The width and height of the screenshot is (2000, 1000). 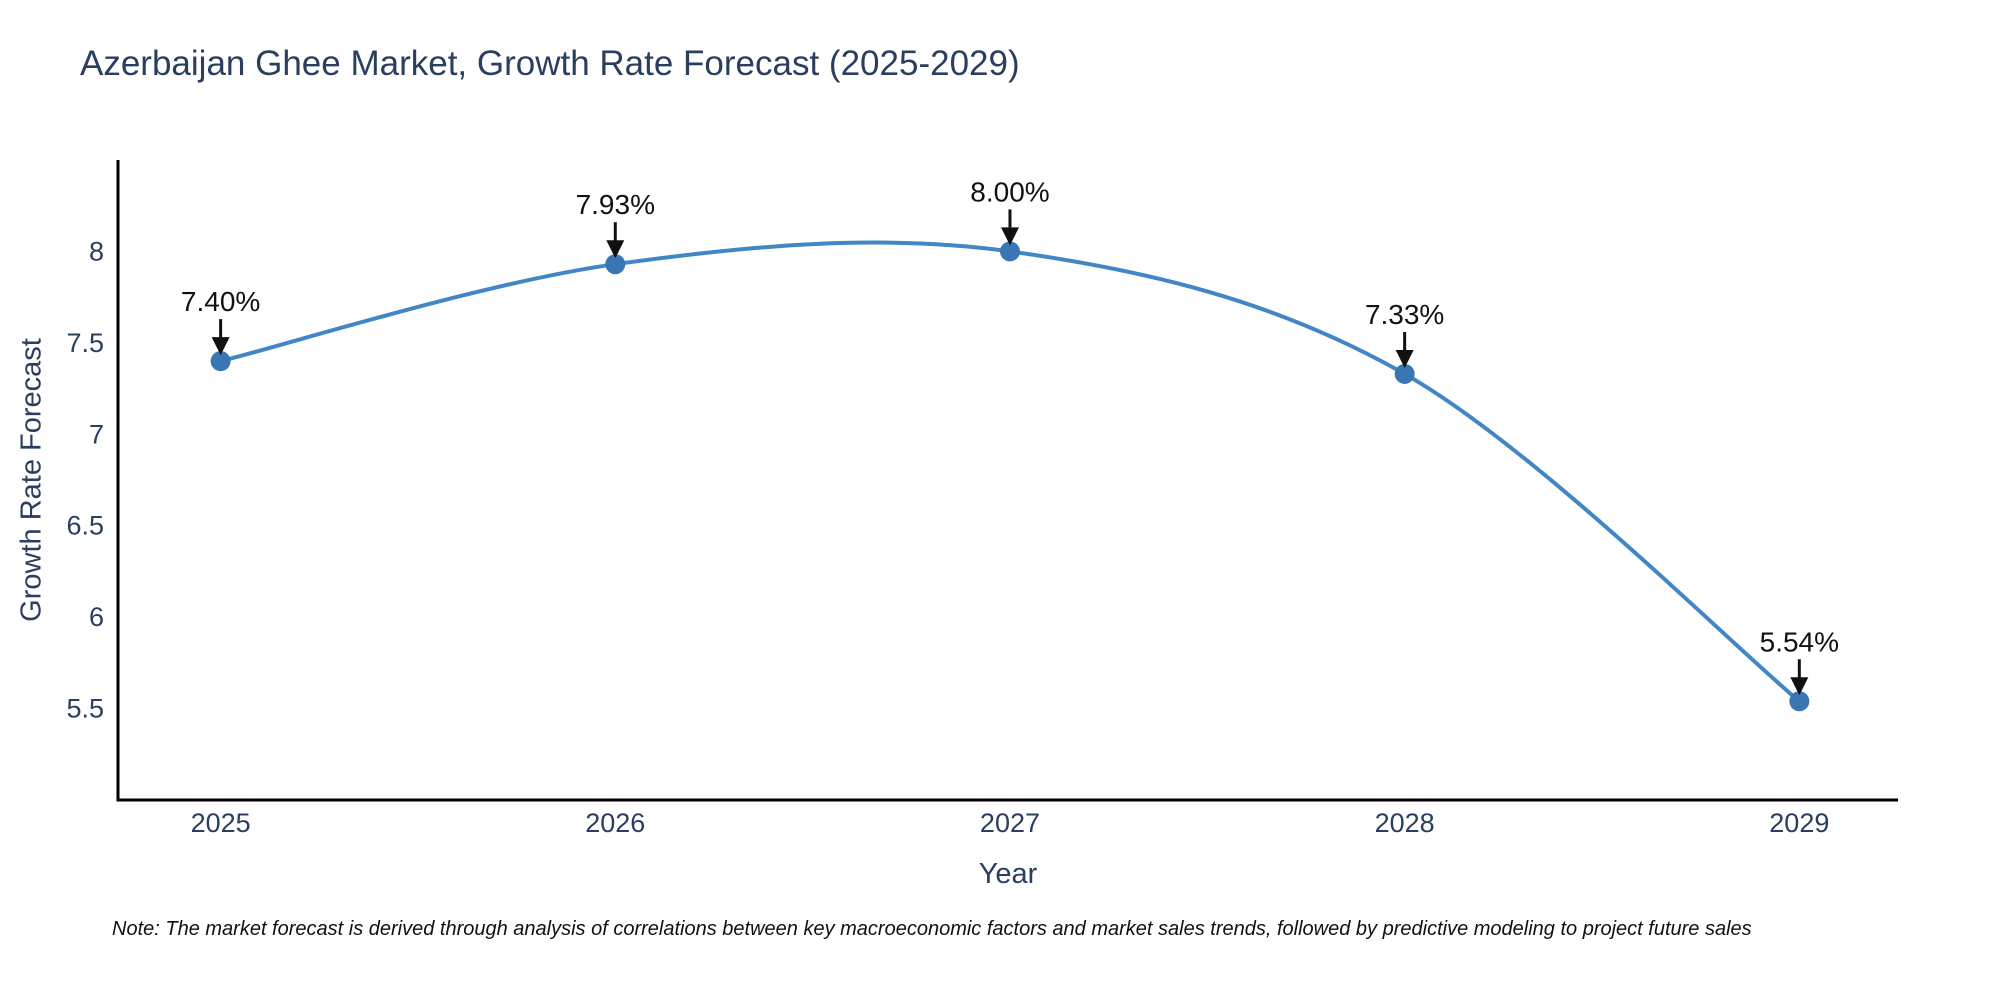 I want to click on x-tick-label: 2028, so click(x=1405, y=823).